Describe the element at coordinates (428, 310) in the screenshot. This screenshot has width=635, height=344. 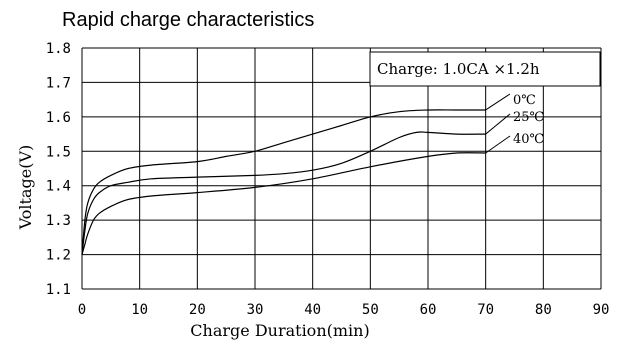
I see `x-tick-label: 60` at that location.